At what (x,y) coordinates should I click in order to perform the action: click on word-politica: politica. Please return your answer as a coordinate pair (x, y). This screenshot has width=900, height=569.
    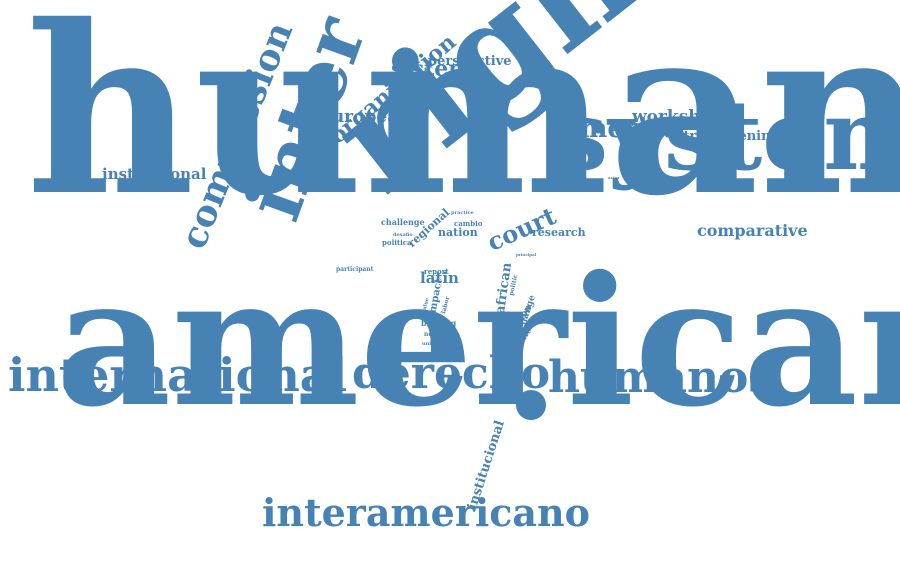
    Looking at the image, I should click on (397, 242).